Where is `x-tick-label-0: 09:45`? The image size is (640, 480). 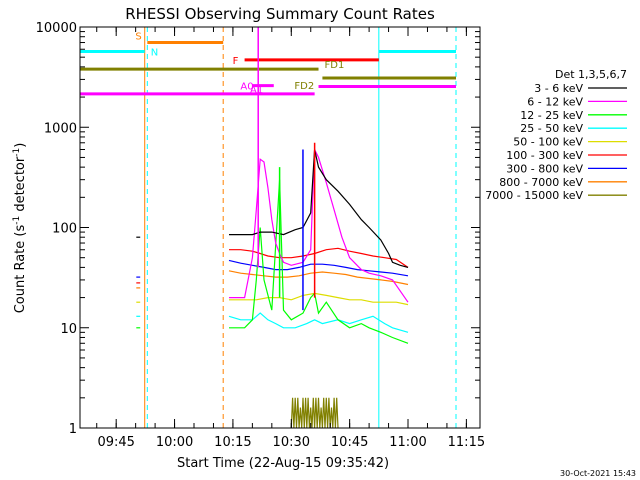
x-tick-label-0: 09:45 is located at coordinates (115, 442).